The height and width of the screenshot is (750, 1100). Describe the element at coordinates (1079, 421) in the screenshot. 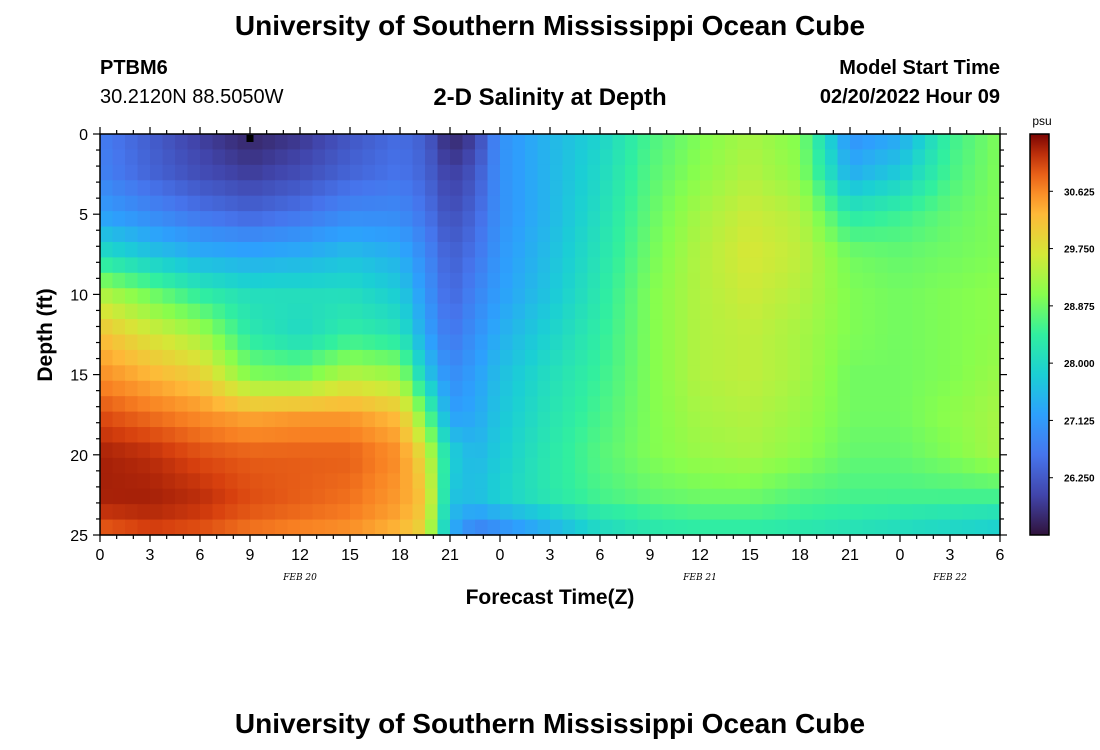

I see `colorbar-tick-label: 27.125` at that location.